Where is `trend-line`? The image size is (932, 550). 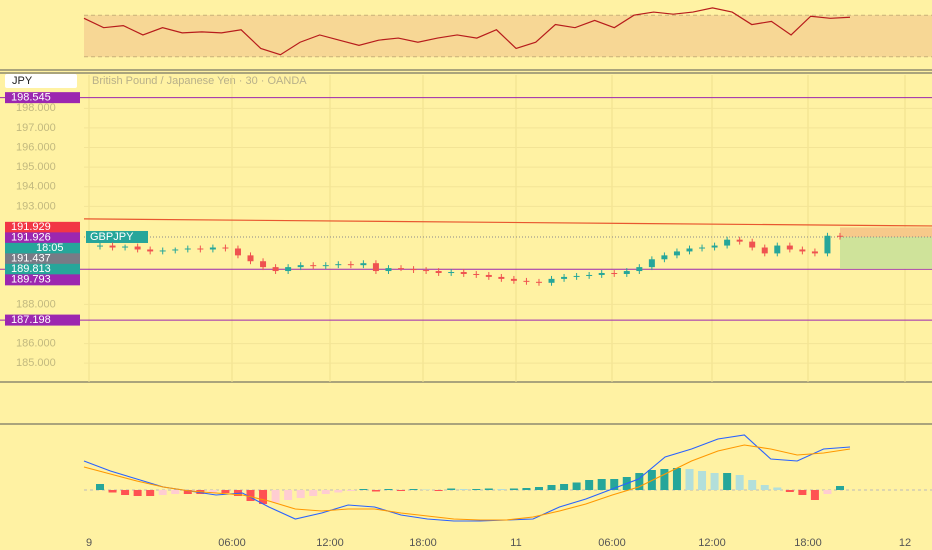 trend-line is located at coordinates (507, 222).